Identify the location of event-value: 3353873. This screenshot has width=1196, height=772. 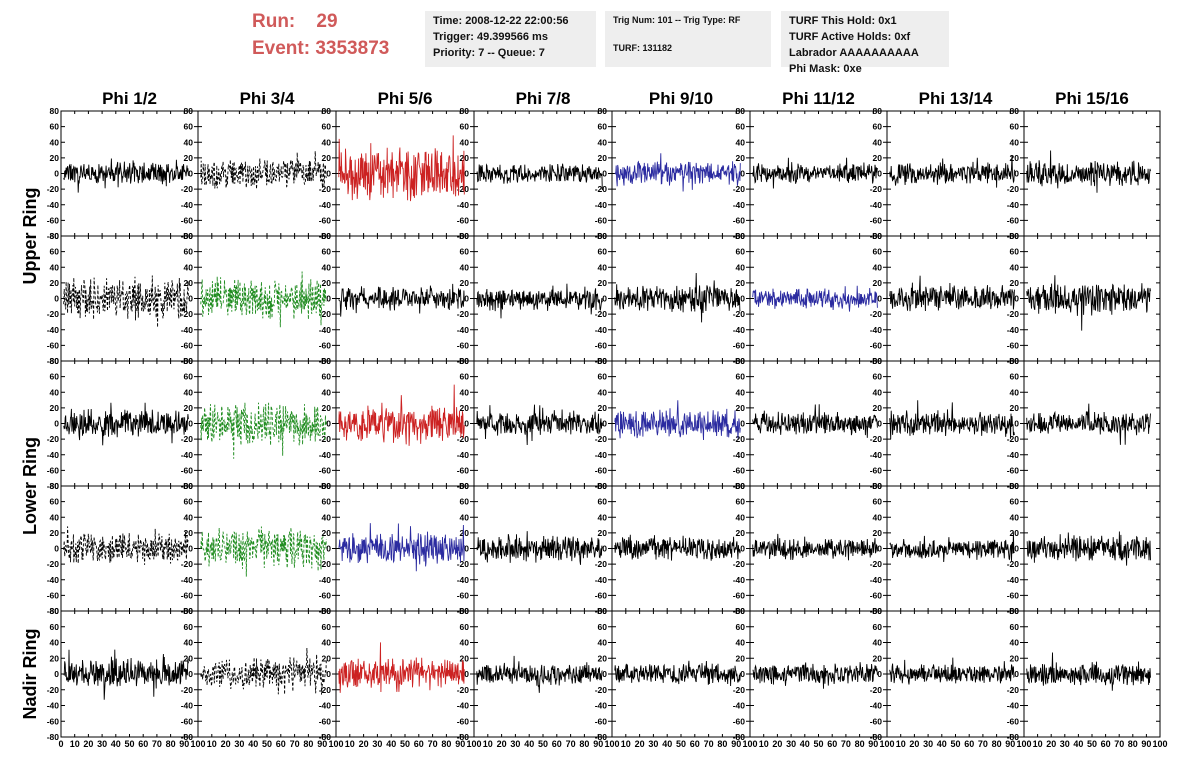
(352, 48).